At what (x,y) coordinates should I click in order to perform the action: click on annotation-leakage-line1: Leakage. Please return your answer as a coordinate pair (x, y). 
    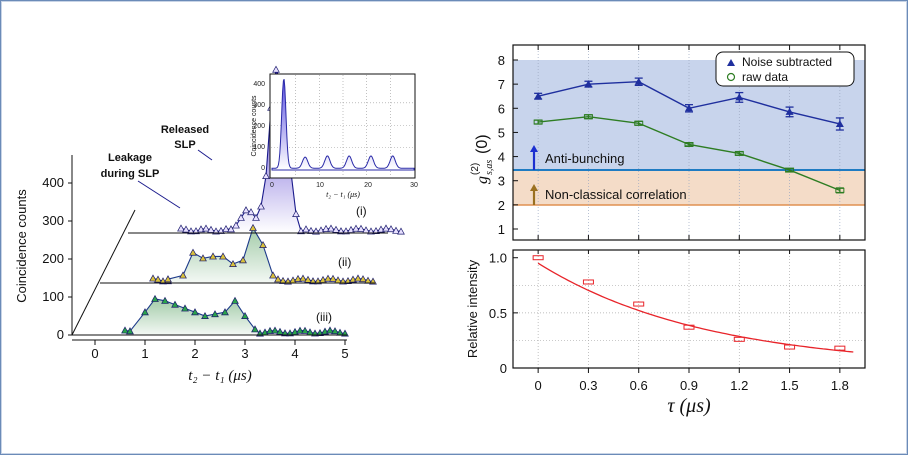
    Looking at the image, I should click on (130, 158).